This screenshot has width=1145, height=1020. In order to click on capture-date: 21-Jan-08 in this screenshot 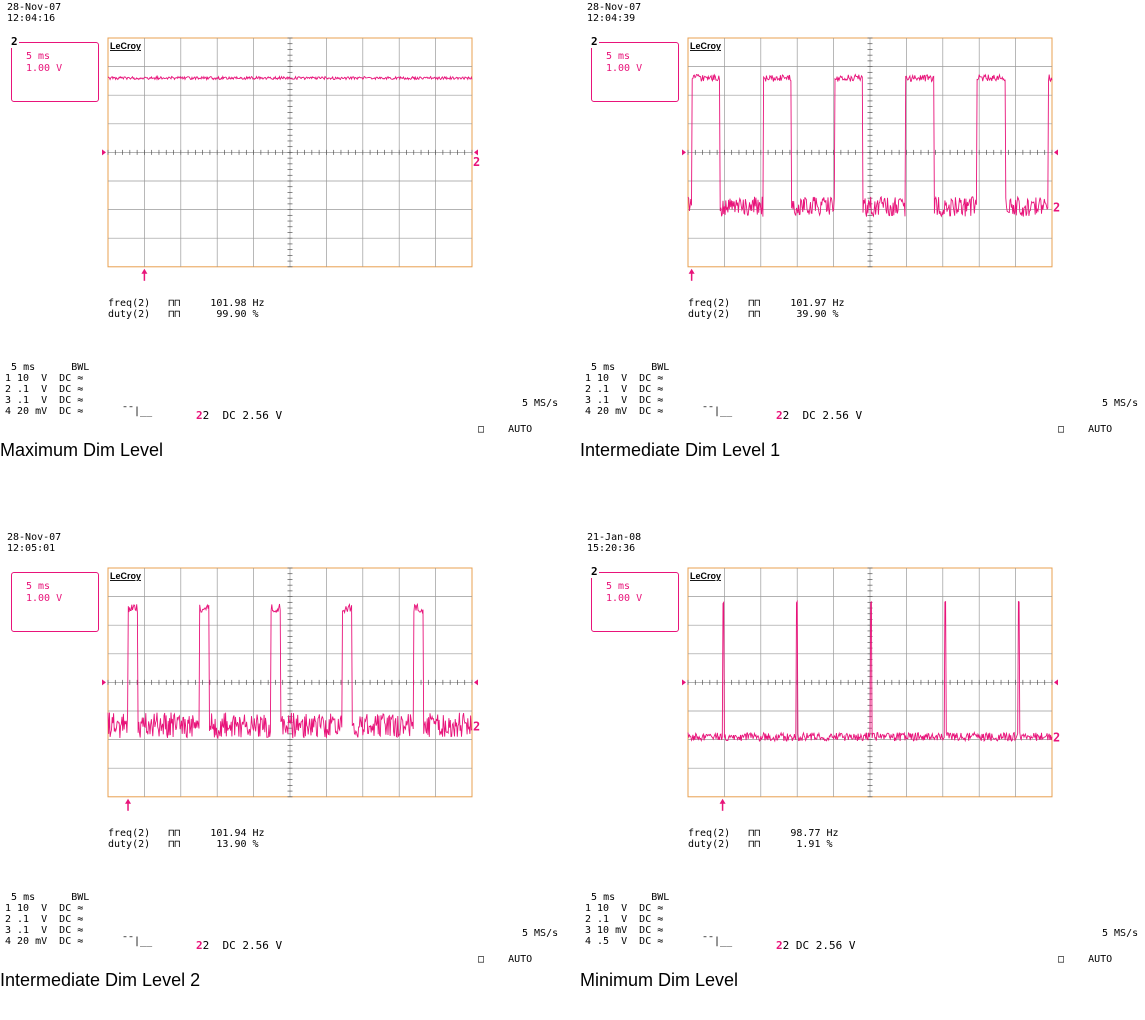, I will do `click(614, 537)`.